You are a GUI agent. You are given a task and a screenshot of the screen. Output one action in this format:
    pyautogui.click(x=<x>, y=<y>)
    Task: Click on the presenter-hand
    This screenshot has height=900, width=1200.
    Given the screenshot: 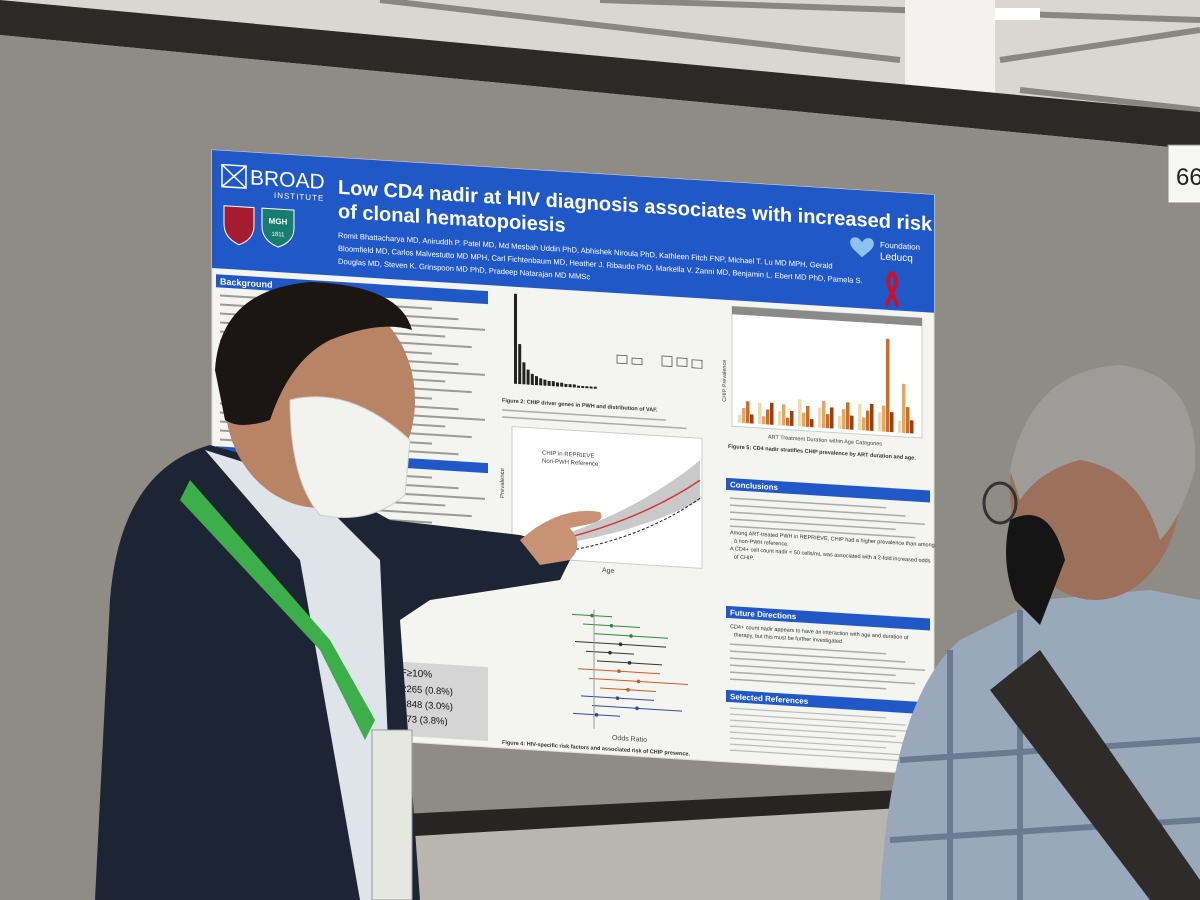 What is the action you would take?
    pyautogui.click(x=561, y=537)
    